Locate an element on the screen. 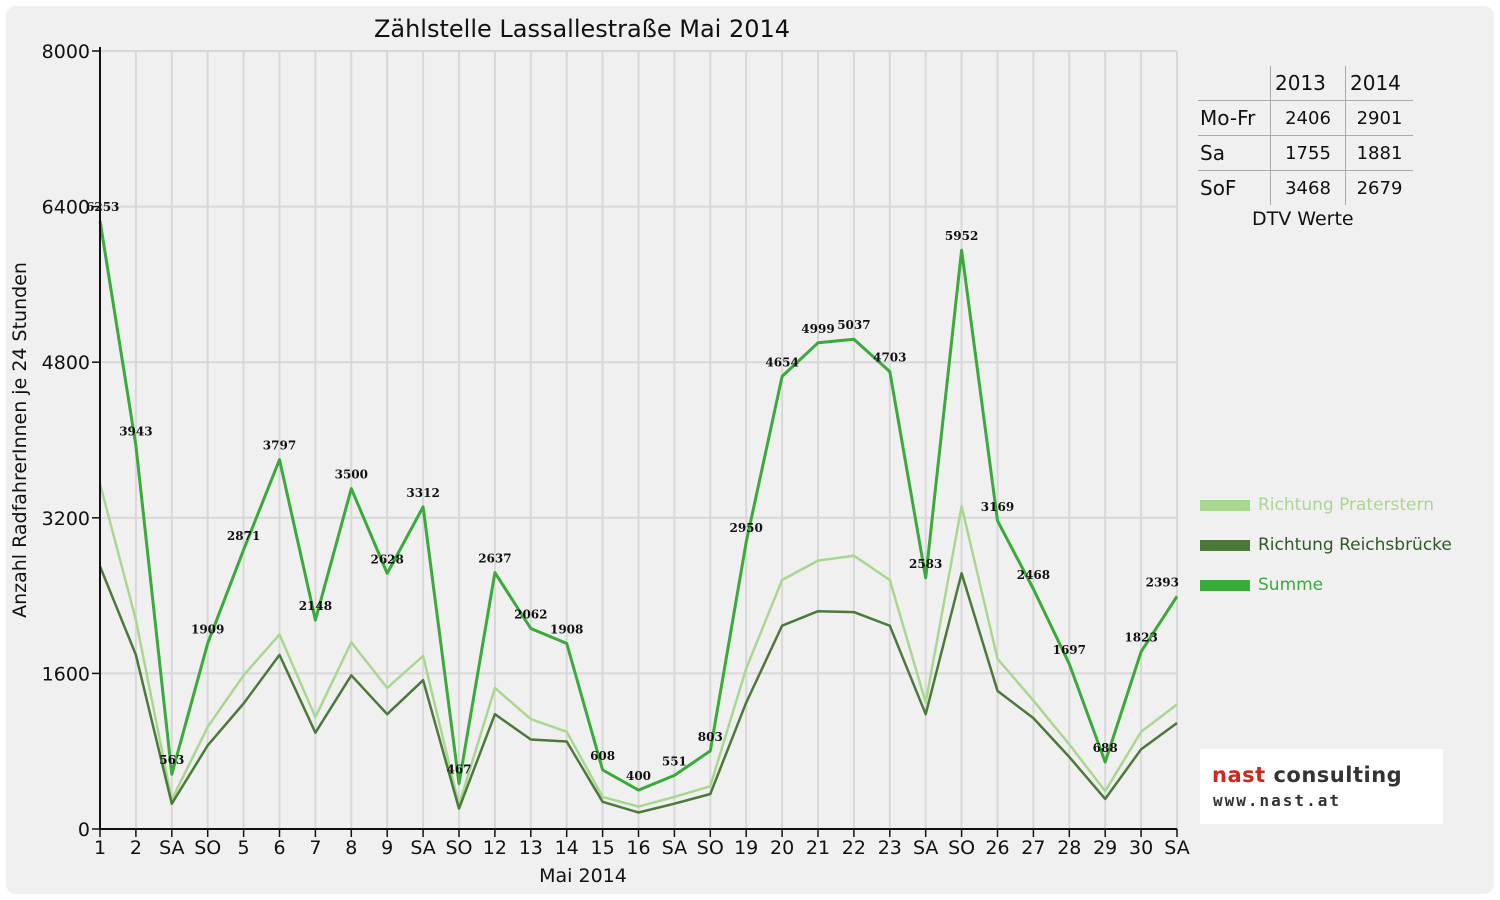 The image size is (1500, 900). data-label: 4654 is located at coordinates (781, 362).